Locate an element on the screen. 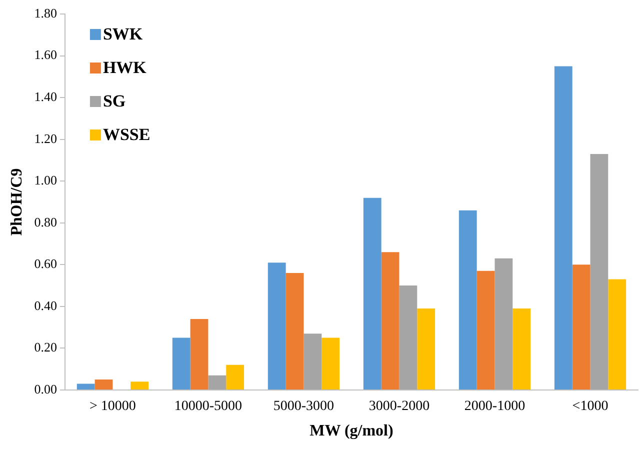  x-tick-label: 10000-5000 is located at coordinates (208, 406).